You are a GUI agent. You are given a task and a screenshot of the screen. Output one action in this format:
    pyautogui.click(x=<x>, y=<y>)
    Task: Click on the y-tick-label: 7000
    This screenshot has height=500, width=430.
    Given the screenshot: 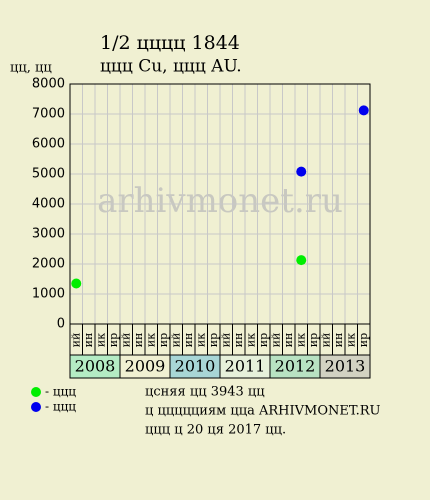 What is the action you would take?
    pyautogui.click(x=48, y=114)
    